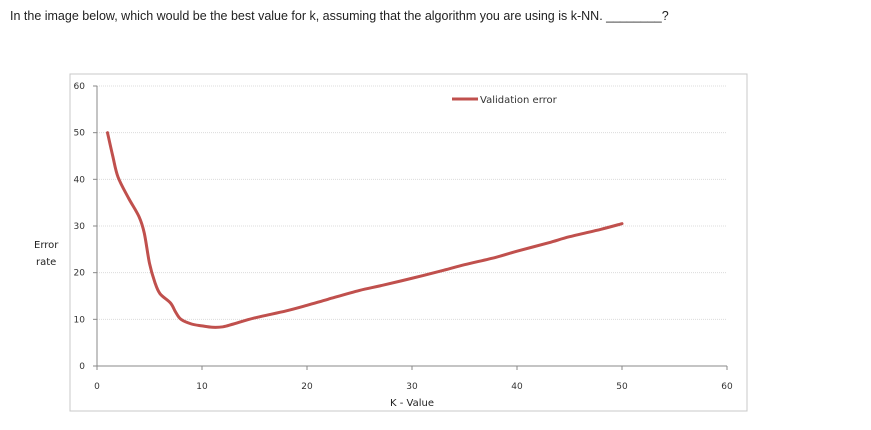 The width and height of the screenshot is (871, 430). What do you see at coordinates (80, 180) in the screenshot?
I see `y-tick-label-40: 40` at bounding box center [80, 180].